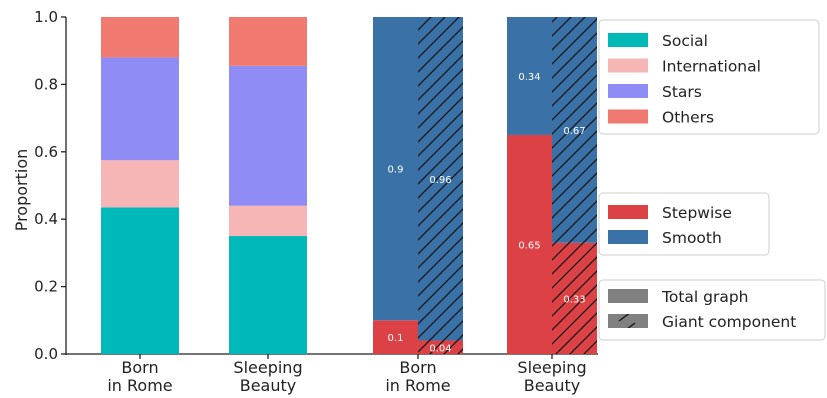  Describe the element at coordinates (682, 92) in the screenshot. I see `legend-label-stars: Stars` at that location.